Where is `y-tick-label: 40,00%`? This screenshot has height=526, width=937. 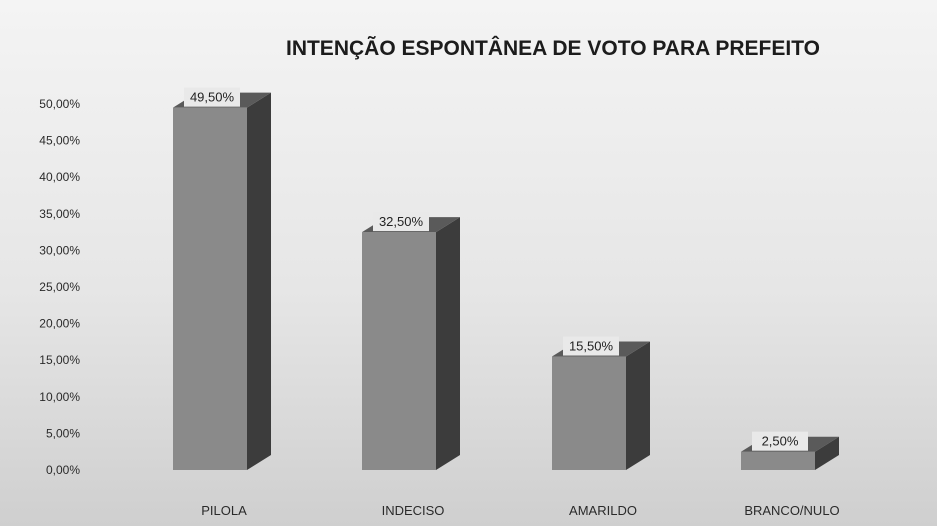 y-tick-label: 40,00% is located at coordinates (59, 177).